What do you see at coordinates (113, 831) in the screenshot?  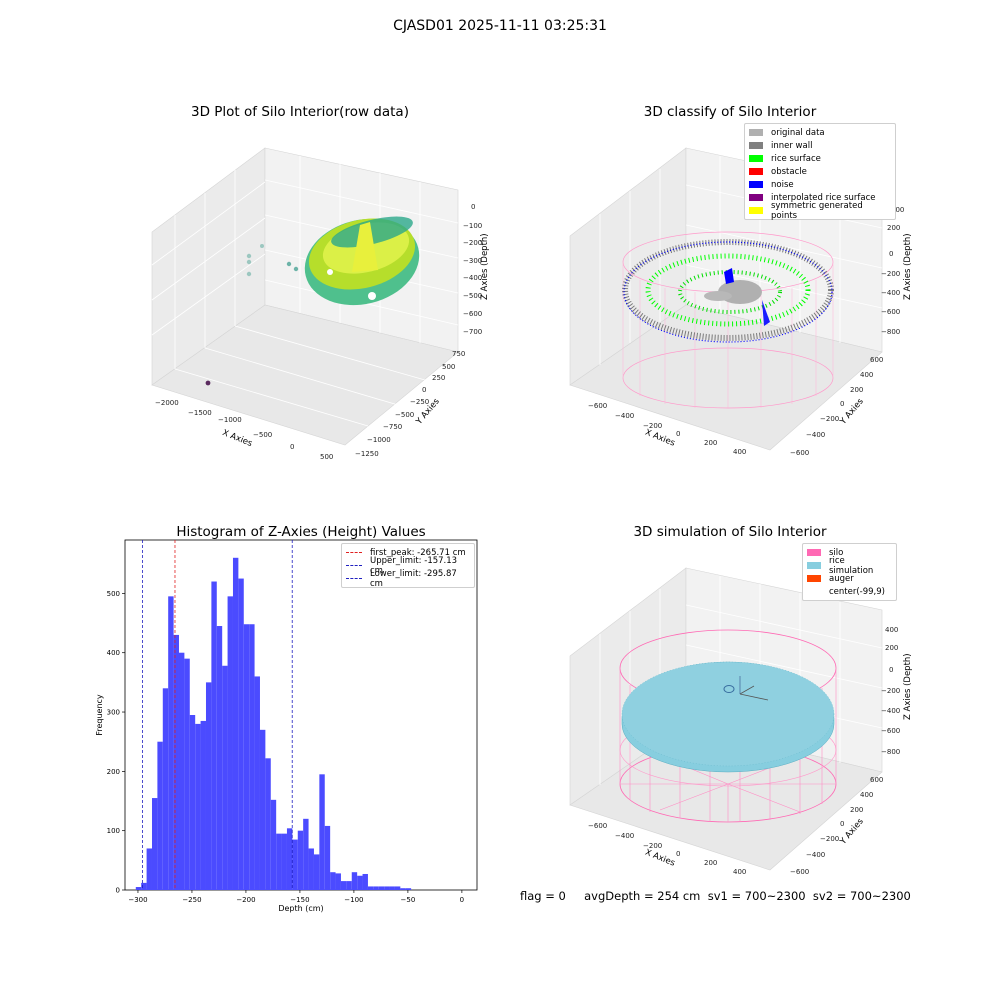 I see `histogram-y-tick-label: 100` at bounding box center [113, 831].